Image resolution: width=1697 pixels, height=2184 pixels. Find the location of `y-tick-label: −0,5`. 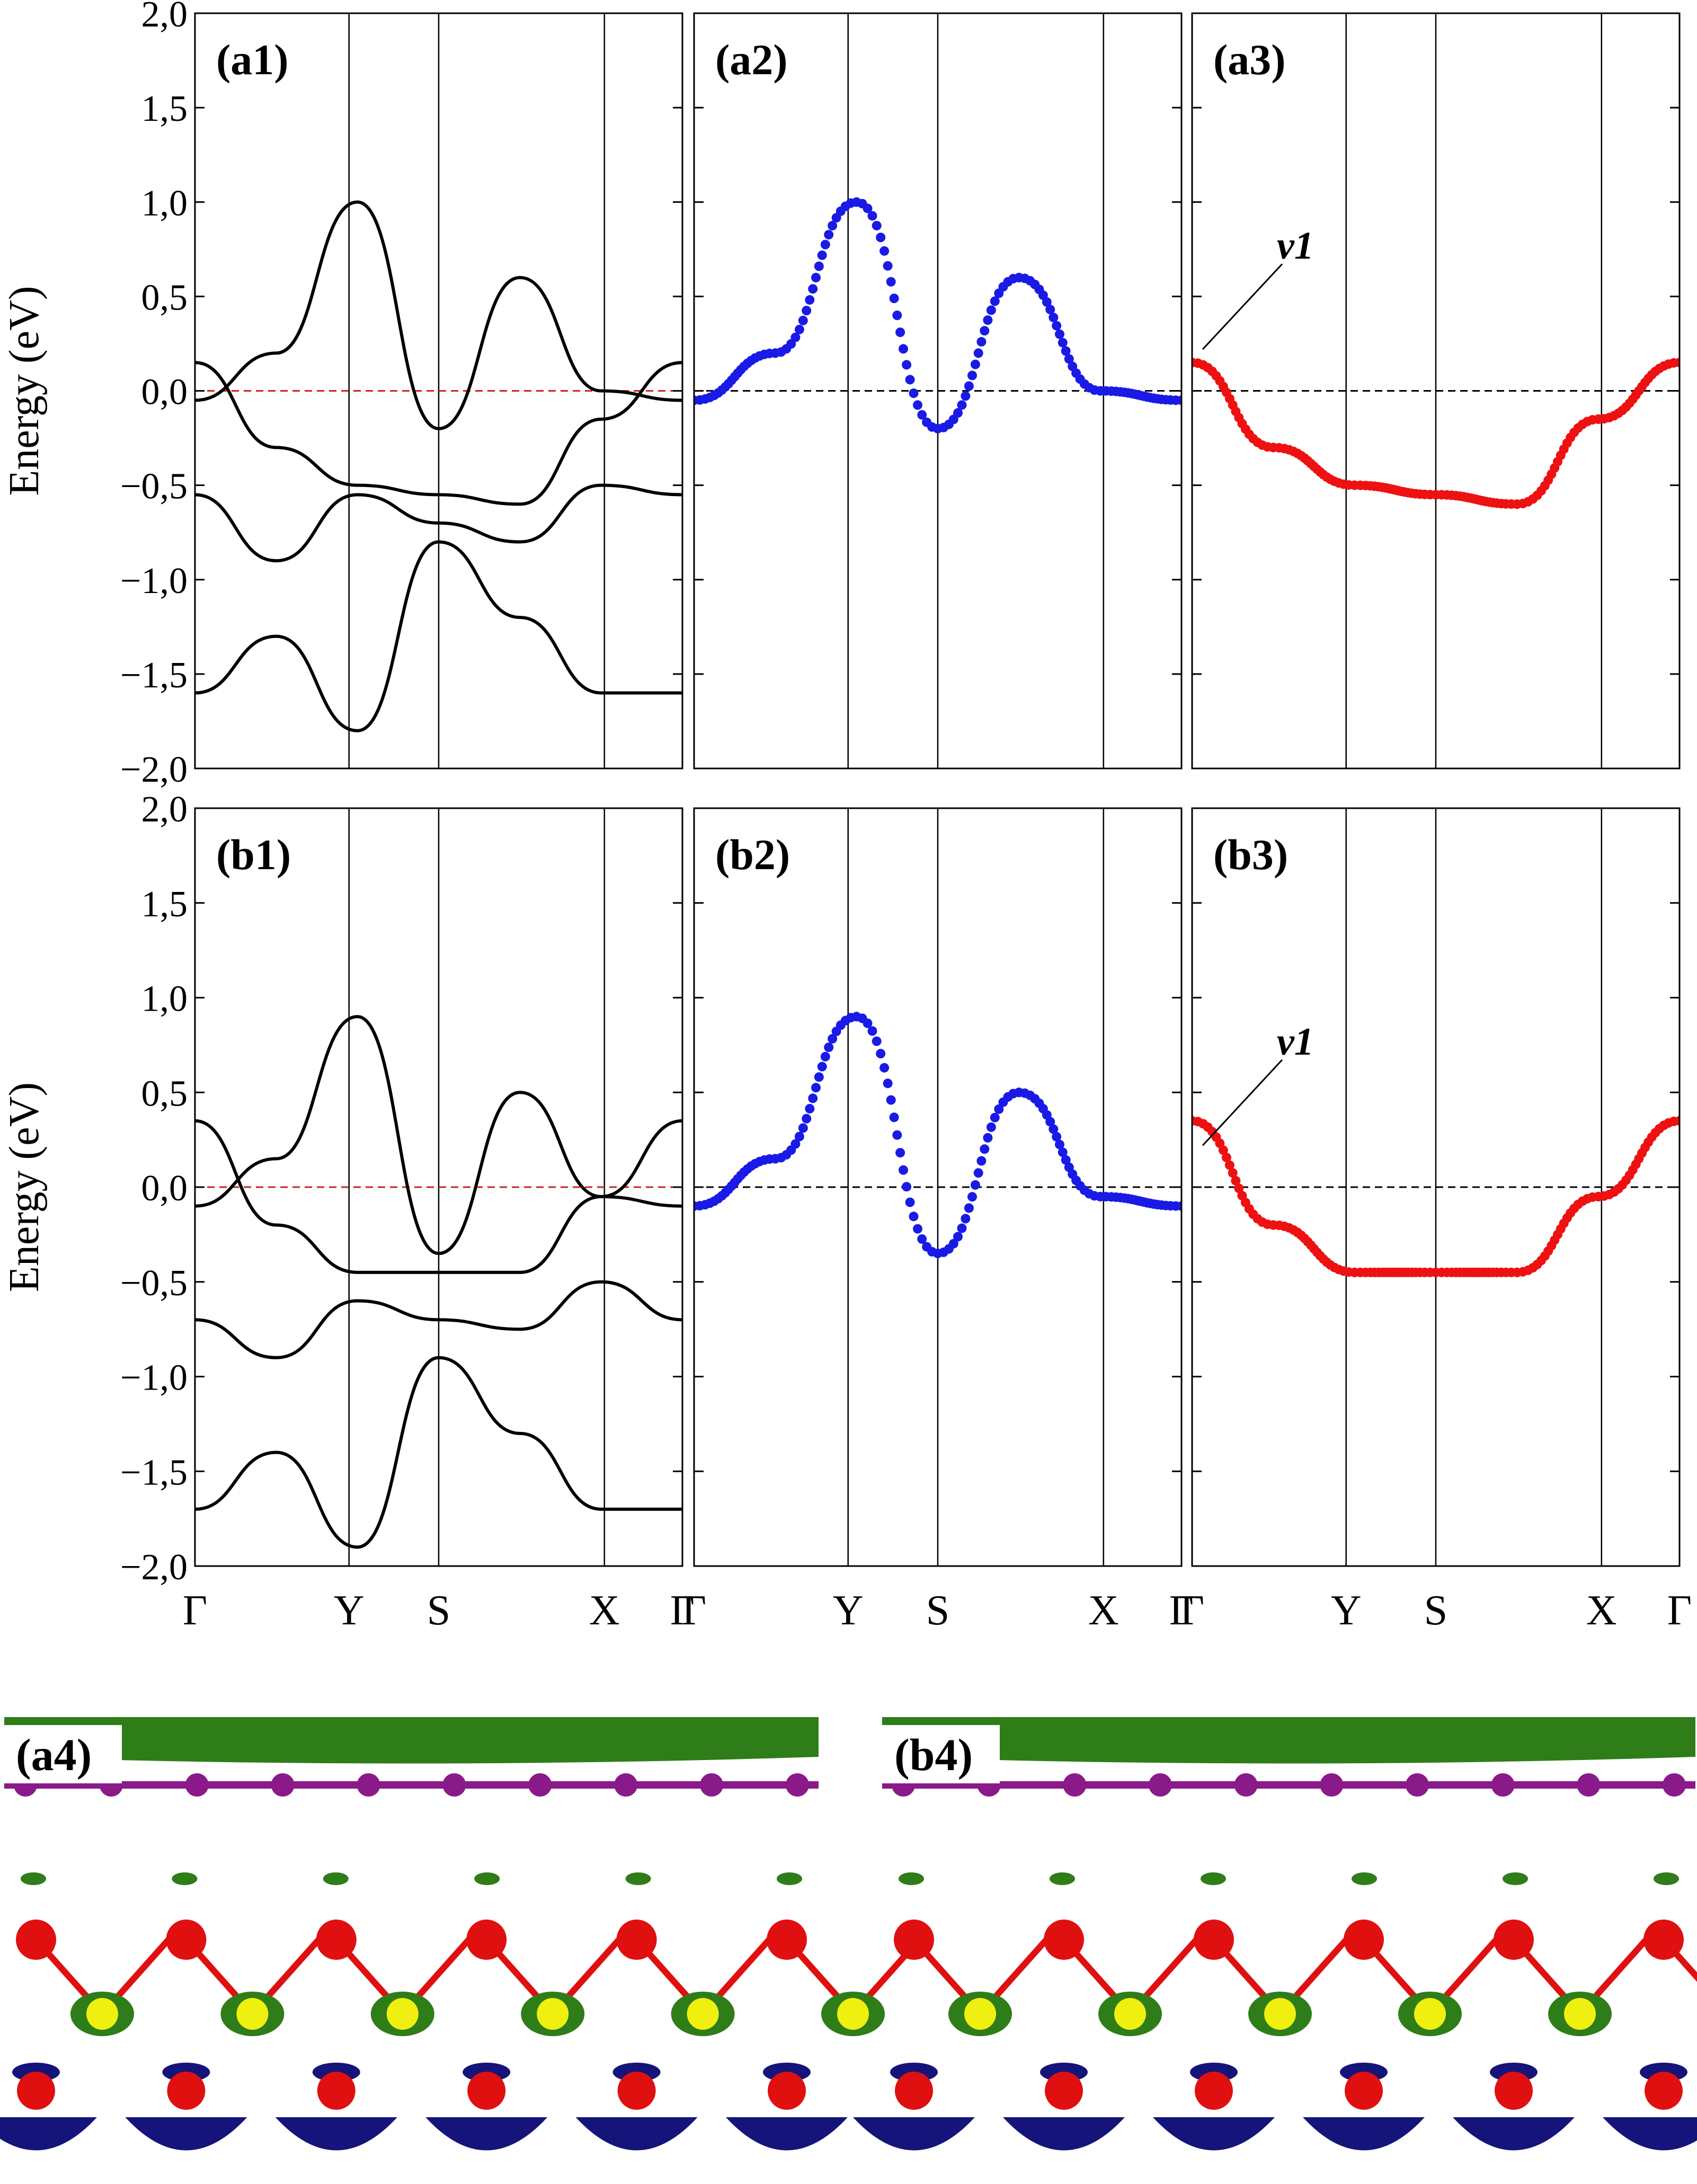

y-tick-label: −0,5 is located at coordinates (154, 486).